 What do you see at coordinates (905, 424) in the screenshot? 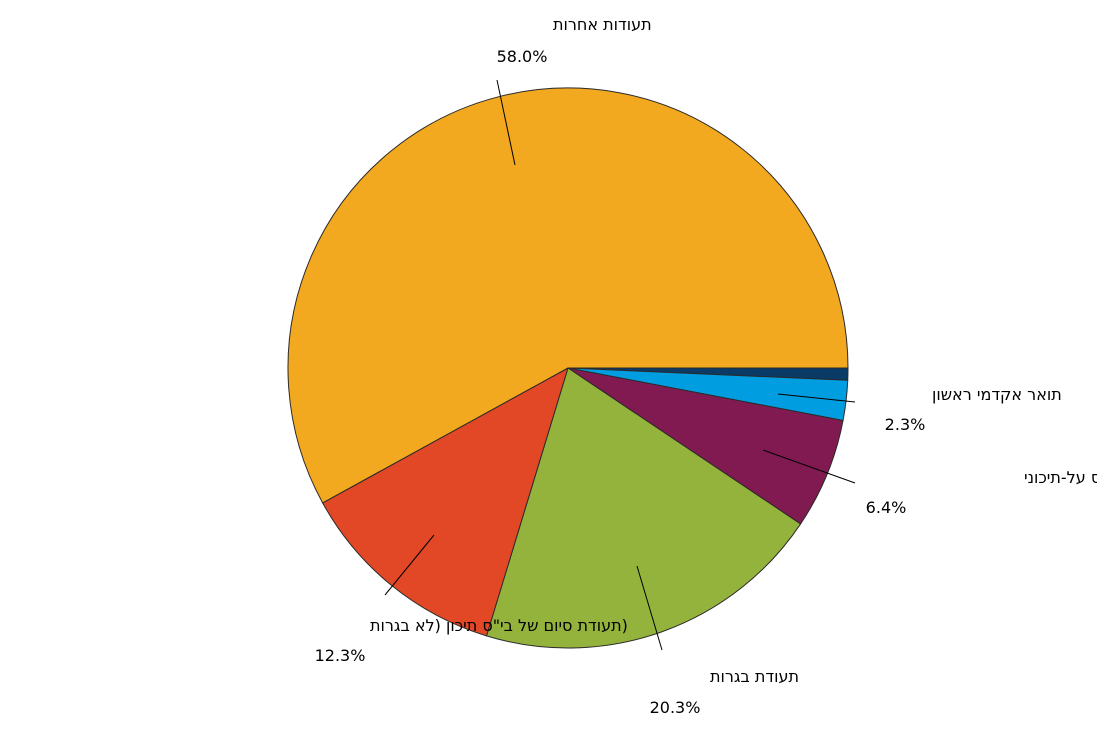
I see `slice-value-label-1: 2.3%` at bounding box center [905, 424].